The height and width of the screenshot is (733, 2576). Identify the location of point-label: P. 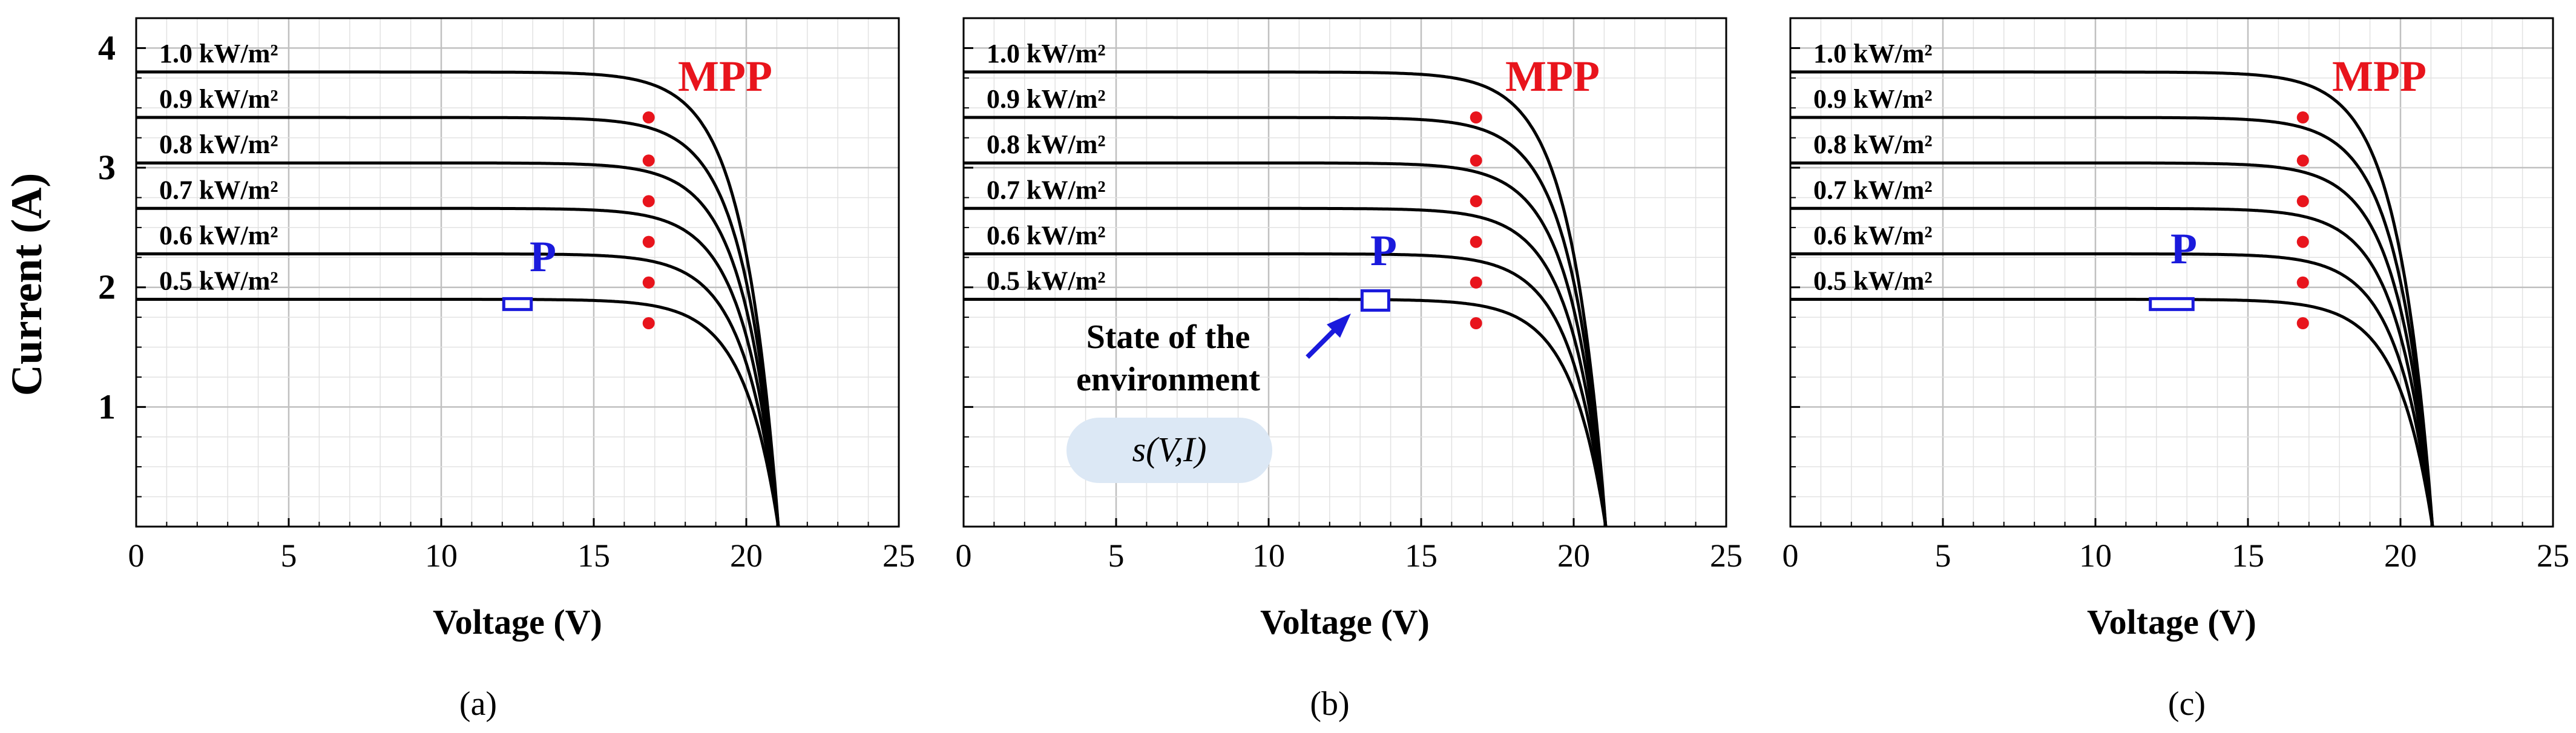
(2183, 249).